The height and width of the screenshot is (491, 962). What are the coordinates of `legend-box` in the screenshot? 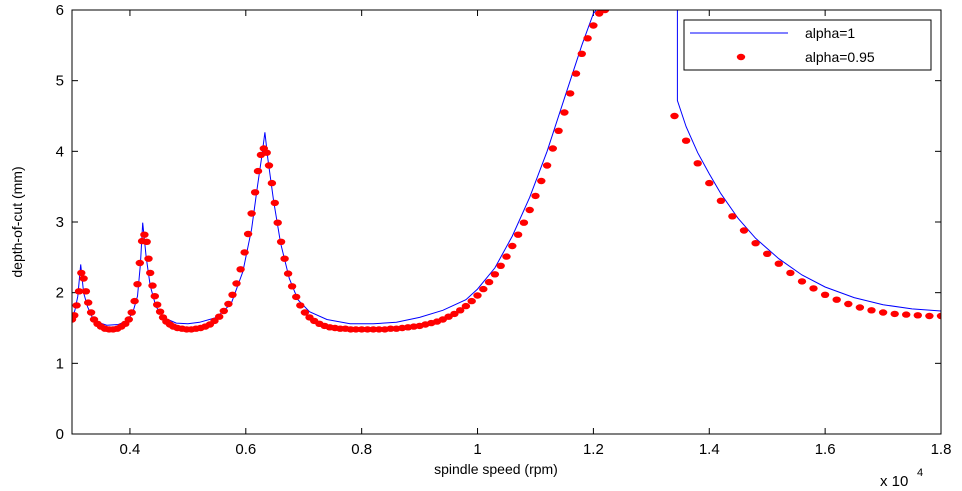 It's located at (807, 45).